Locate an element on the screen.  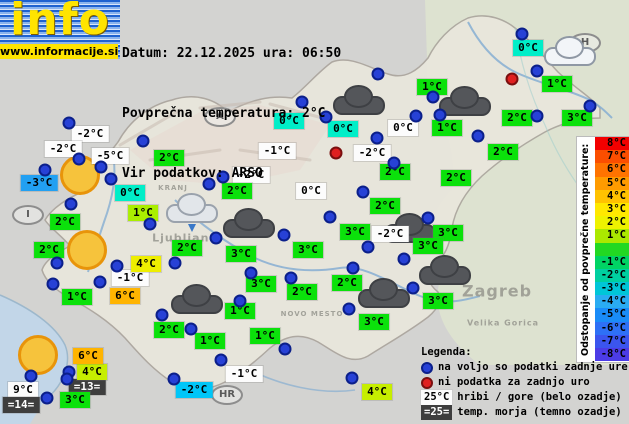
logo-site-url: www.informacije.si is located at coordinates (59, 51).